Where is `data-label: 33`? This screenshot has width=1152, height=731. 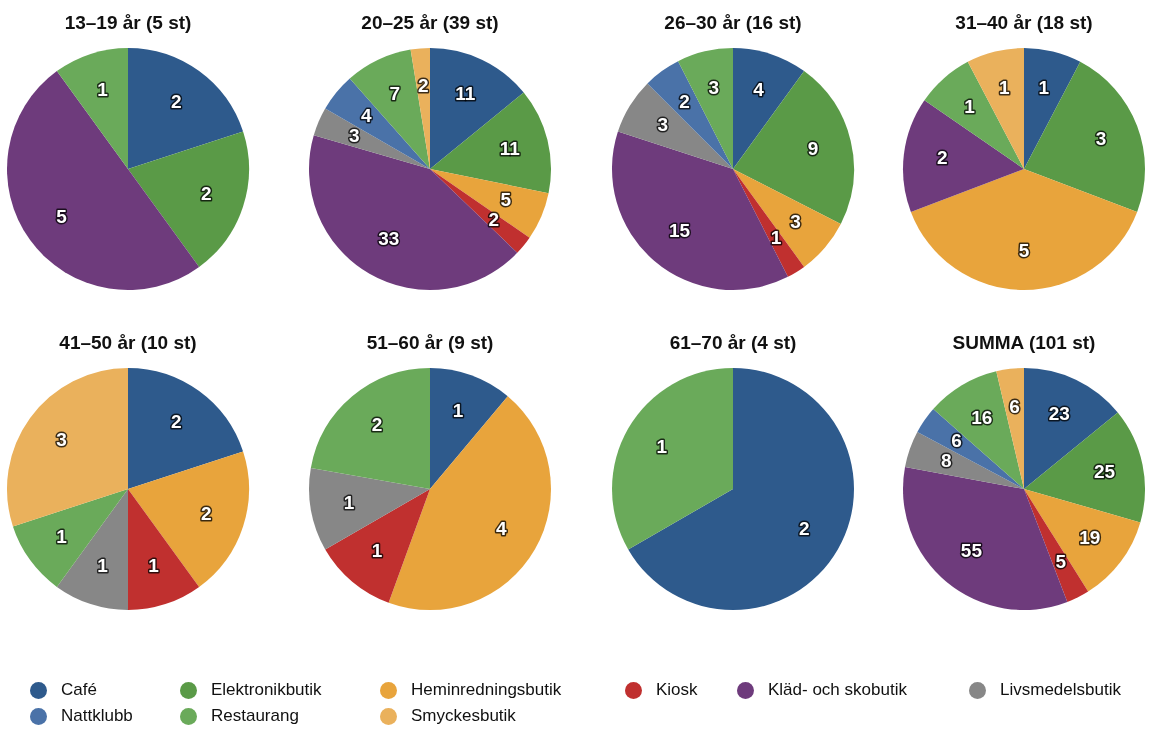
data-label: 33 is located at coordinates (389, 239).